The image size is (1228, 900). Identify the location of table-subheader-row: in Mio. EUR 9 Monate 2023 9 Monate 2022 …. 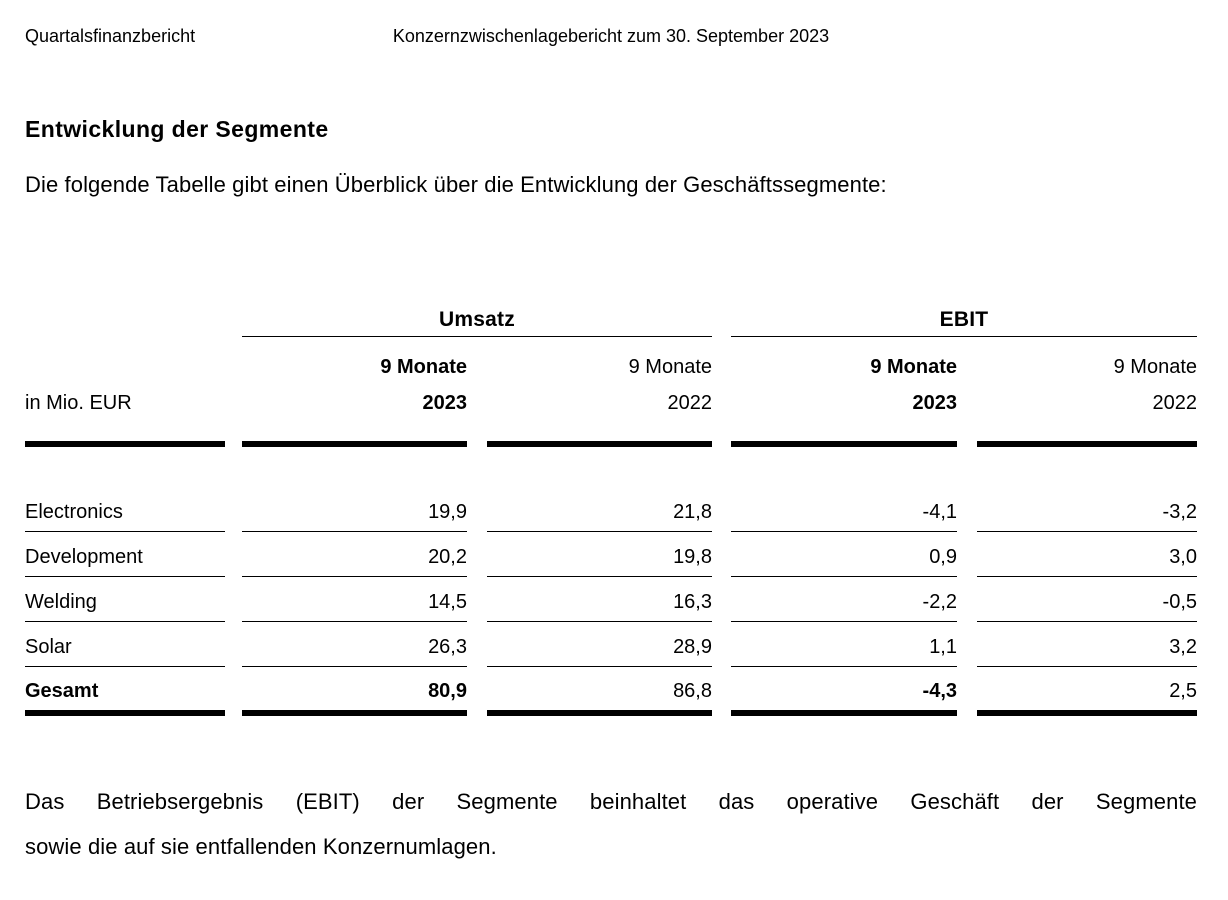
(611, 392).